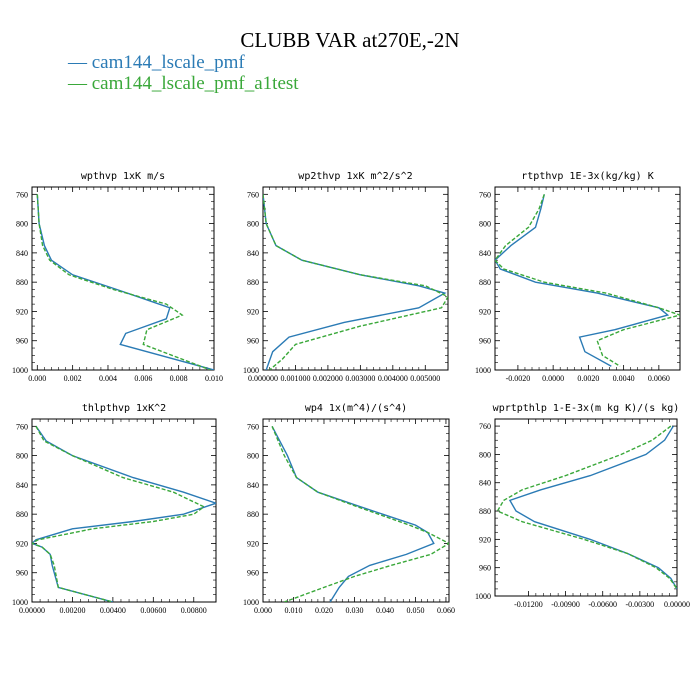  I want to click on panel-5-frame, so click(356, 510).